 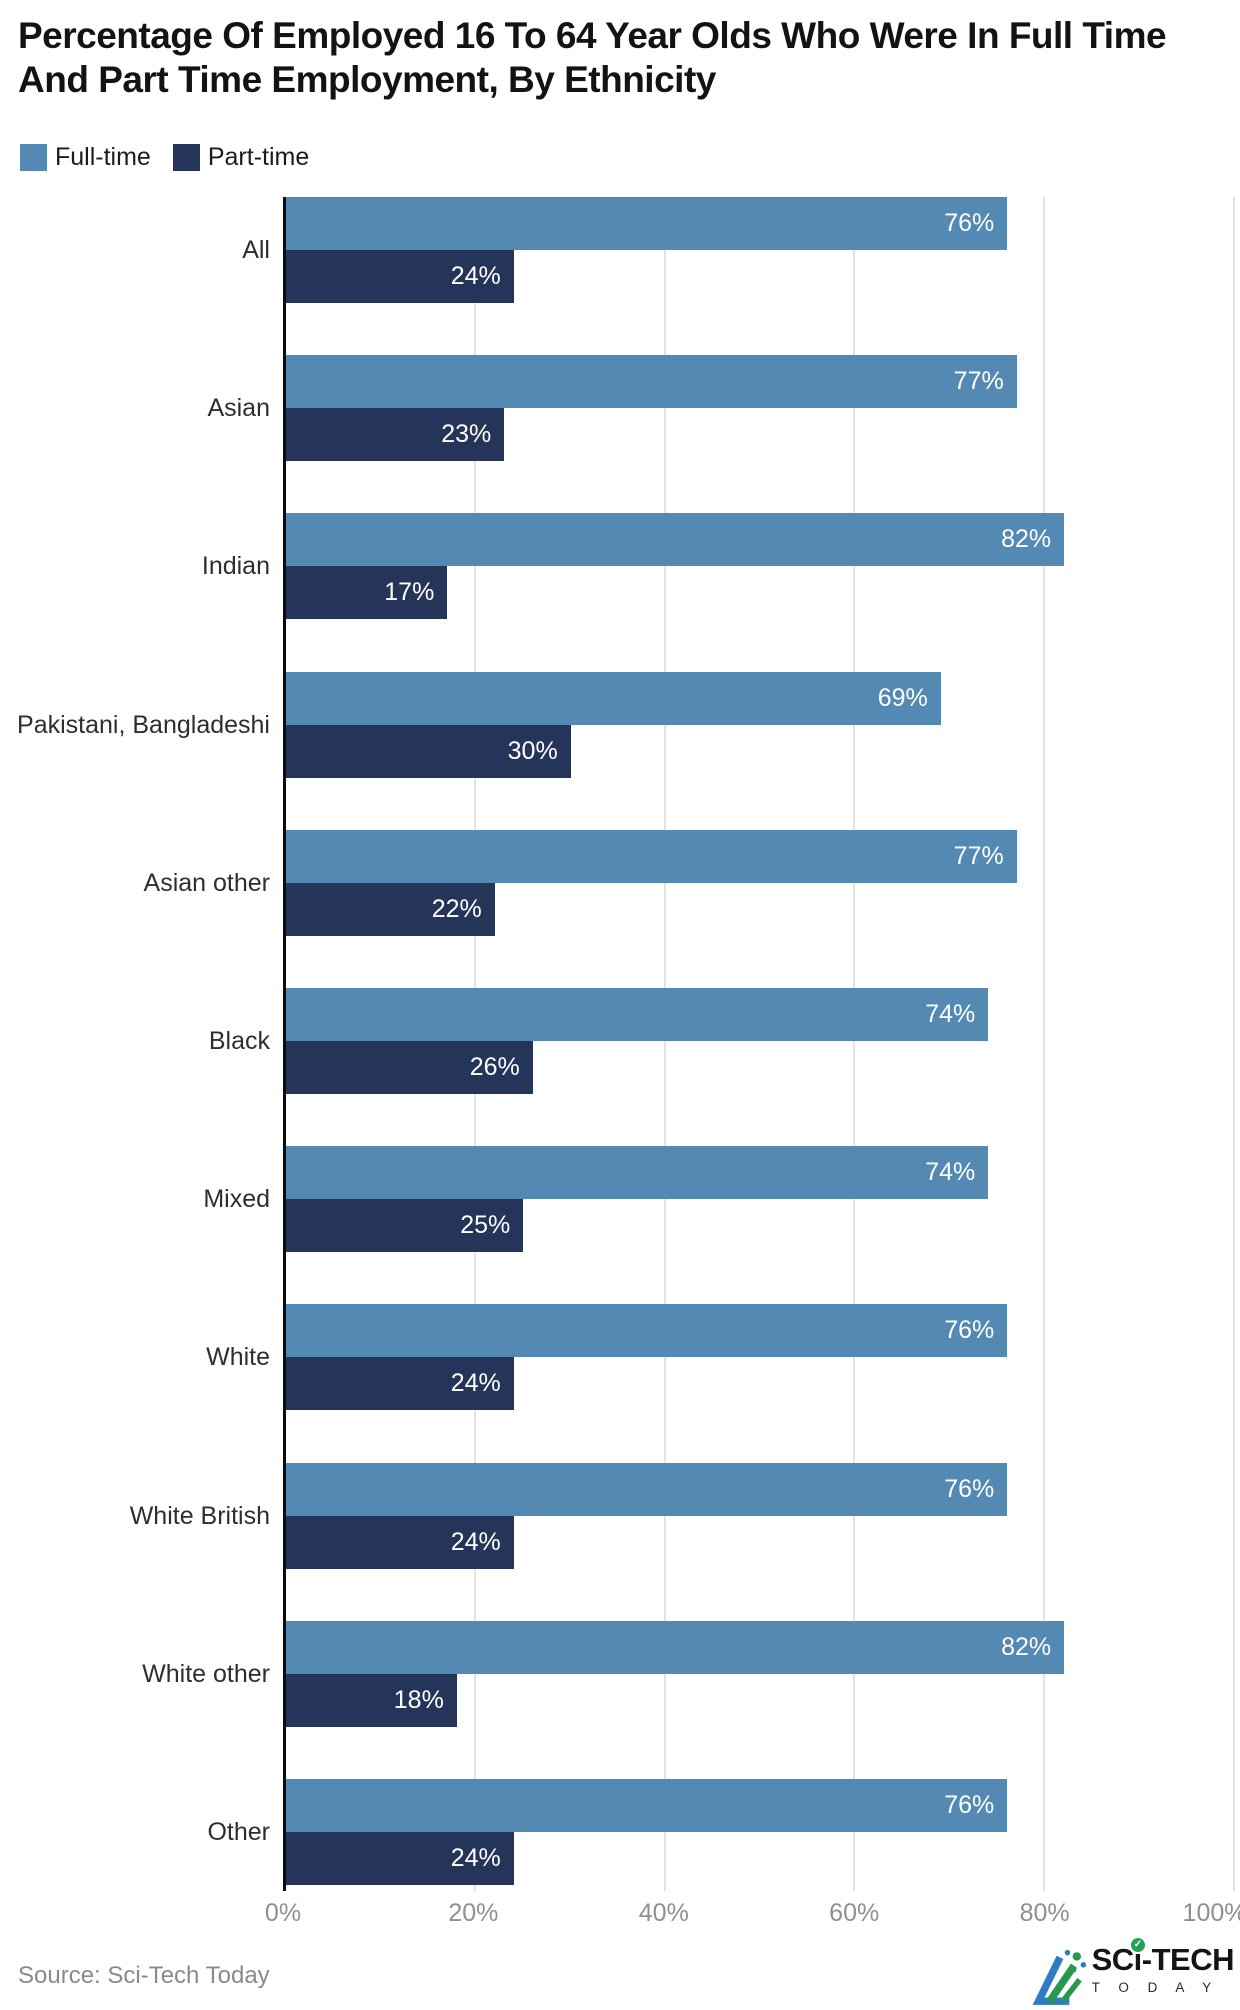 I want to click on category-label: White, so click(x=238, y=1357).